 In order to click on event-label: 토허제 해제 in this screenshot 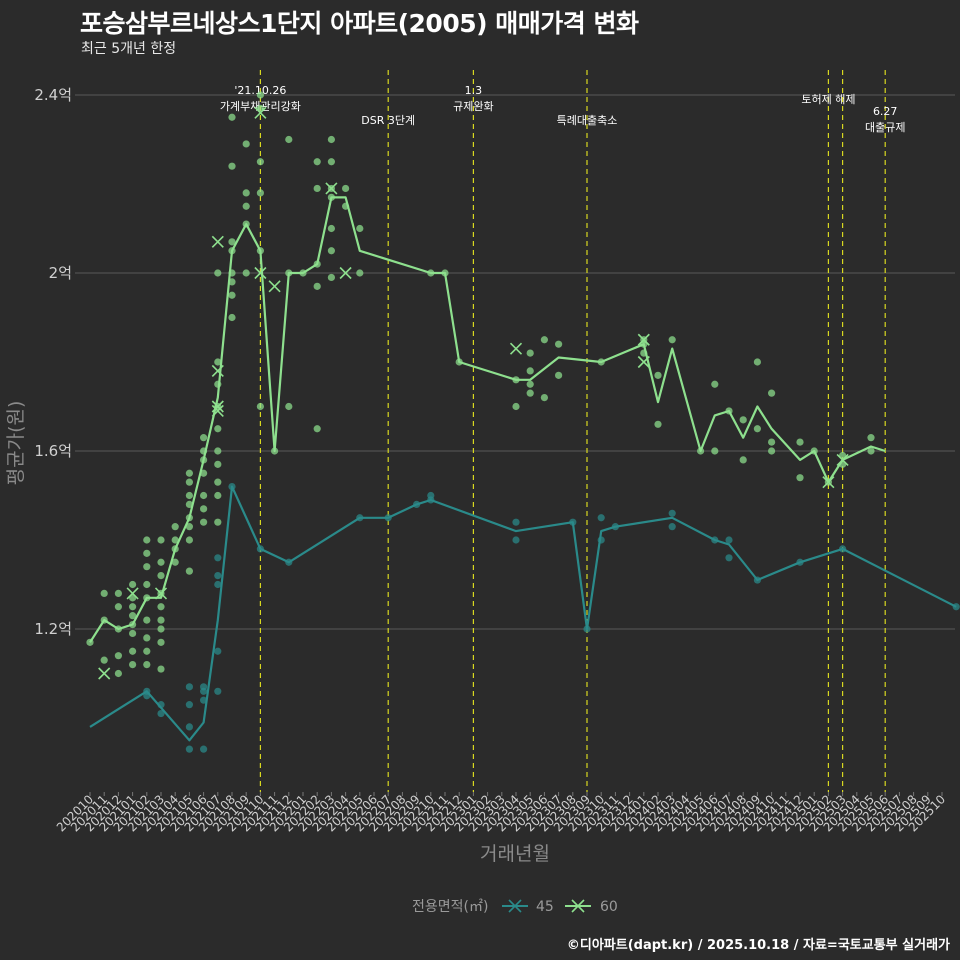, I will do `click(828, 99)`.